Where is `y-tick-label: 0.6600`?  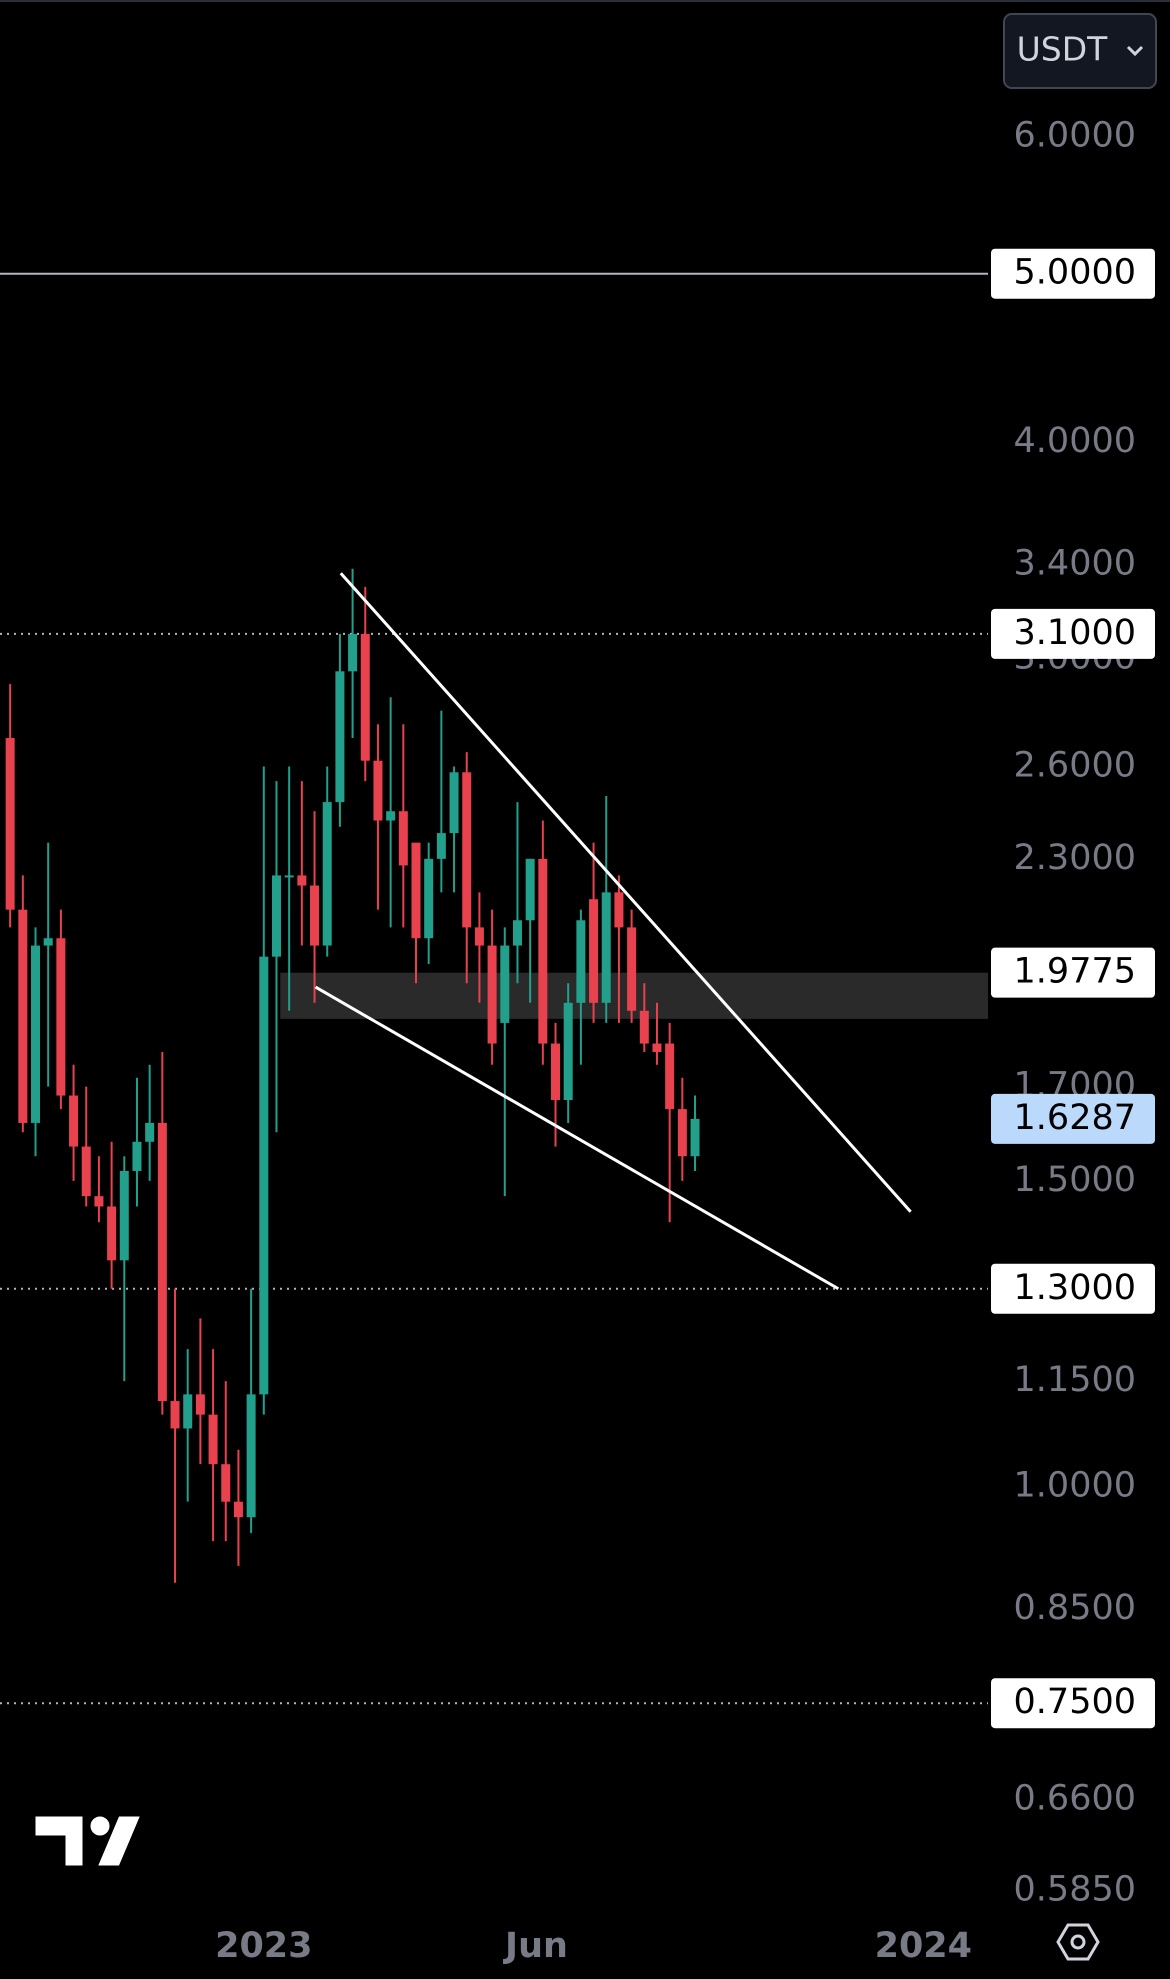 y-tick-label: 0.6600 is located at coordinates (1075, 1799).